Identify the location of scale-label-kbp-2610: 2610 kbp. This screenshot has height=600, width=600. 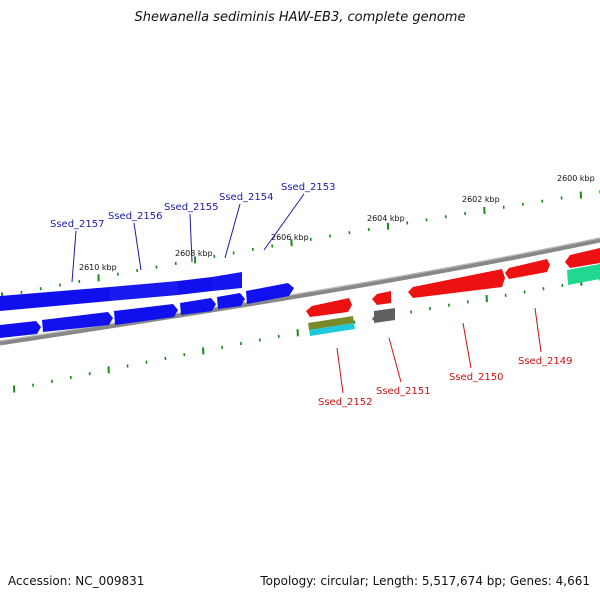
(98, 267).